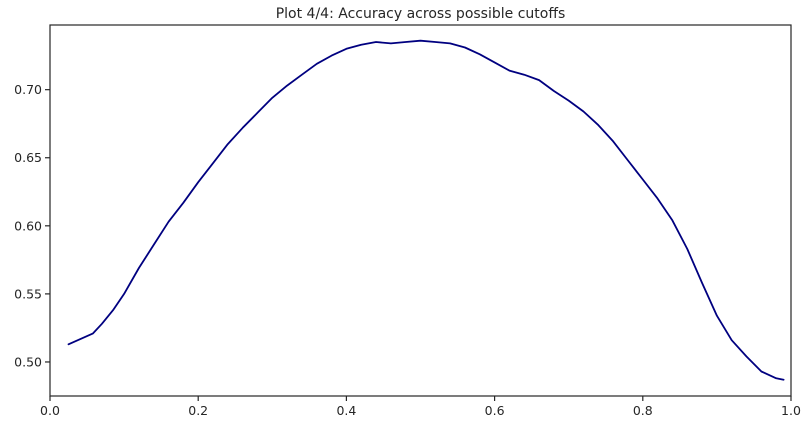 Image resolution: width=811 pixels, height=429 pixels. Describe the element at coordinates (28, 293) in the screenshot. I see `y-tick-label: 0.55` at that location.